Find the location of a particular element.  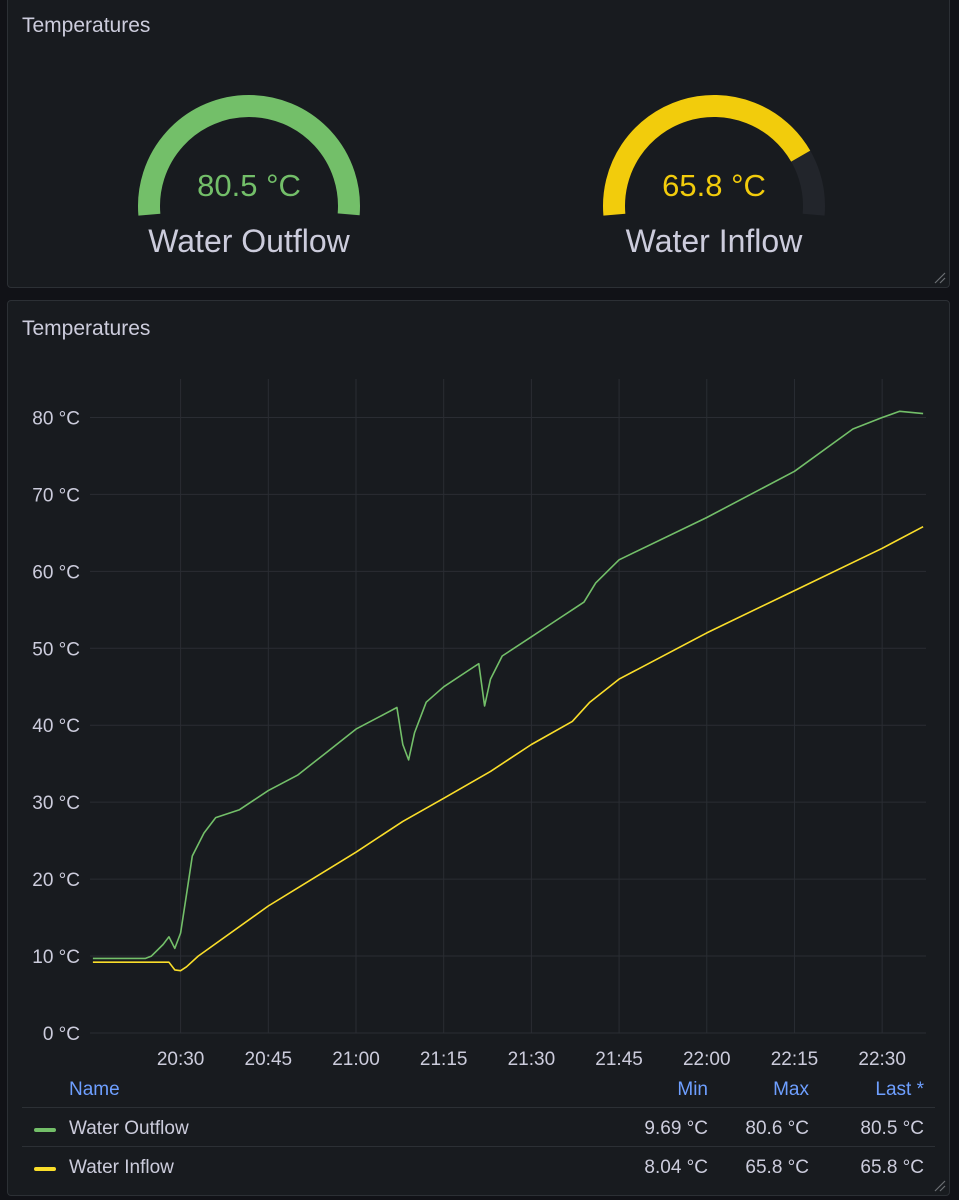

legend-header-min: Min is located at coordinates (692, 1089).